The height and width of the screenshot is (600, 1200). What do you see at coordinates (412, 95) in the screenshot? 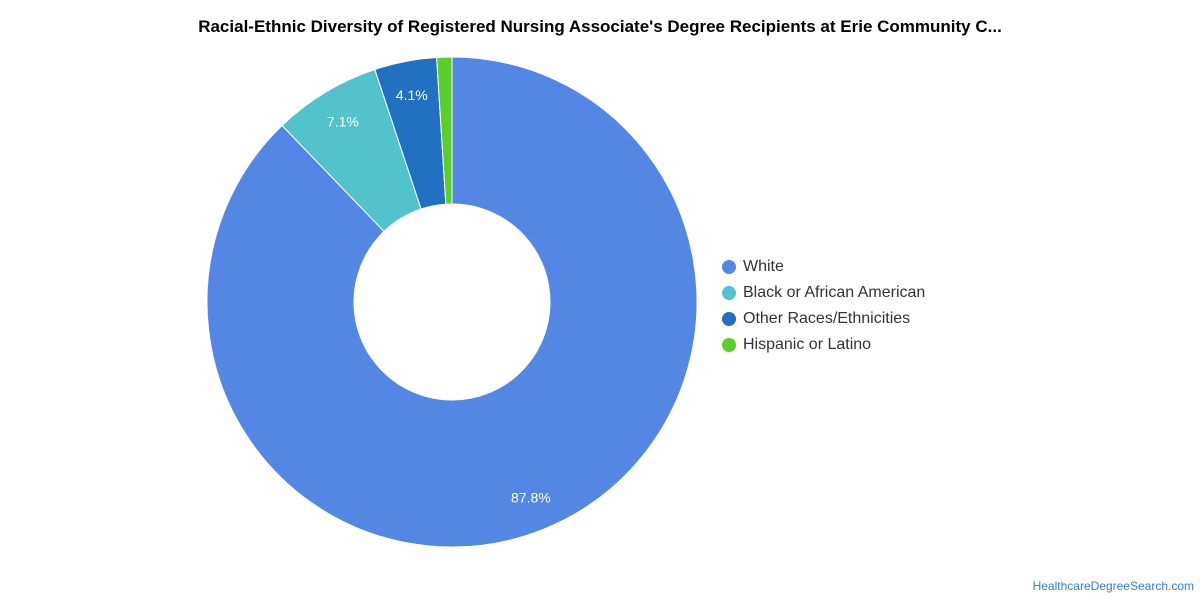
I see `slice-label: 4.1%` at bounding box center [412, 95].